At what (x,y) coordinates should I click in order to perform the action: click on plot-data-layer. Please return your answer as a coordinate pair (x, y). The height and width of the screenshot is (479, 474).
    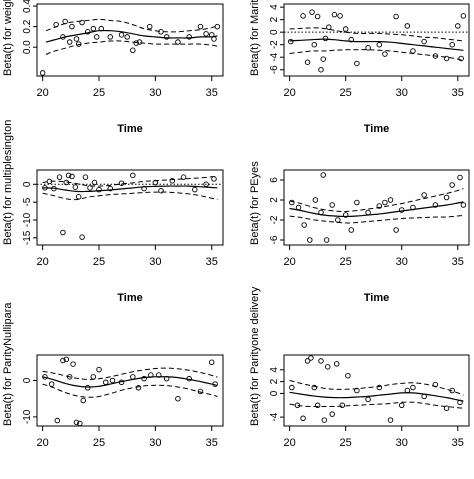
    Looking at the image, I should click on (130, 206).